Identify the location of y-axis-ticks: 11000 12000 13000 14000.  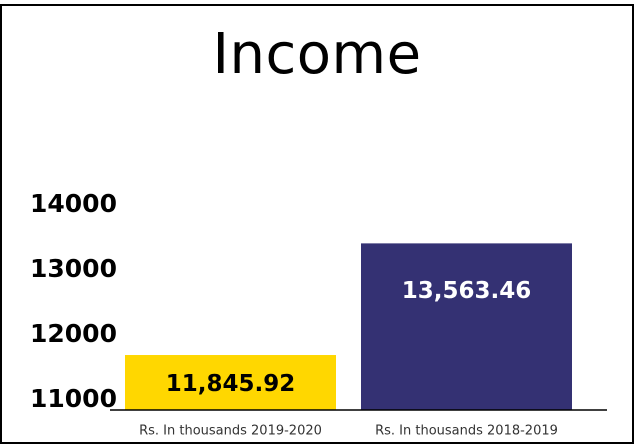
(73, 301).